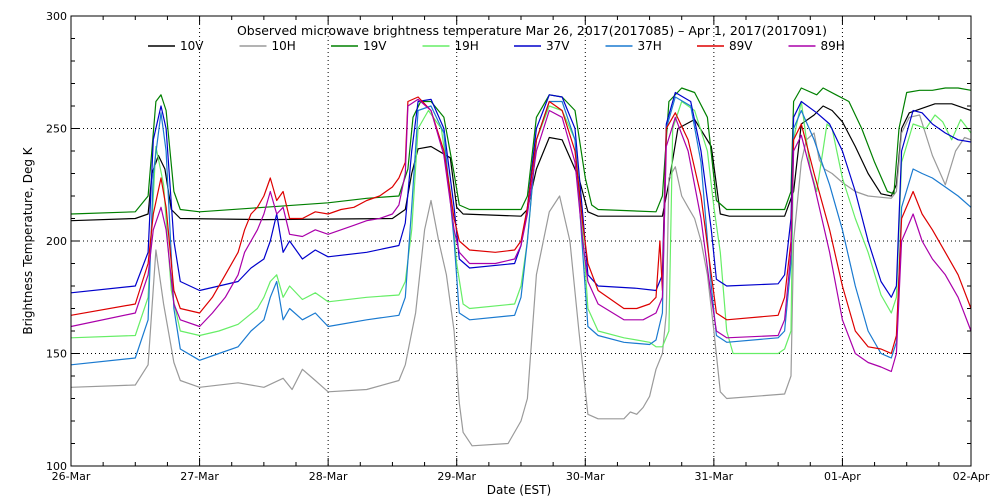  Describe the element at coordinates (199, 476) in the screenshot. I see `x-tick-label: 27-Mar` at that location.